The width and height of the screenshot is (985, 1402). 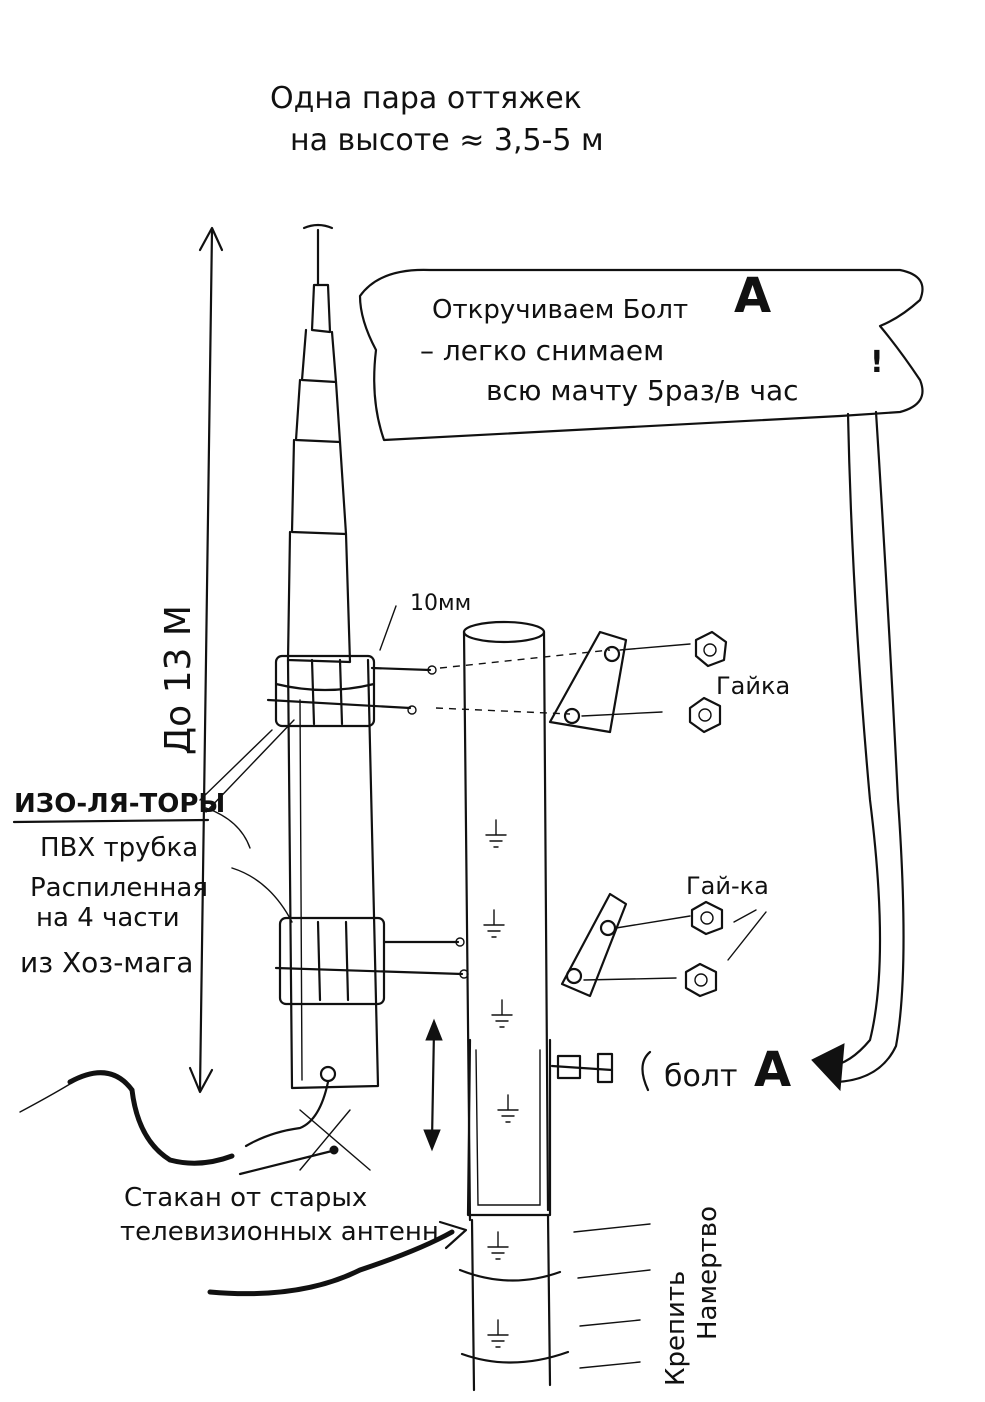 What do you see at coordinates (153, 784) in the screenshot?
I see `insulator-label: ИЗО-ЛЯ-ТОРЫ` at bounding box center [153, 784].